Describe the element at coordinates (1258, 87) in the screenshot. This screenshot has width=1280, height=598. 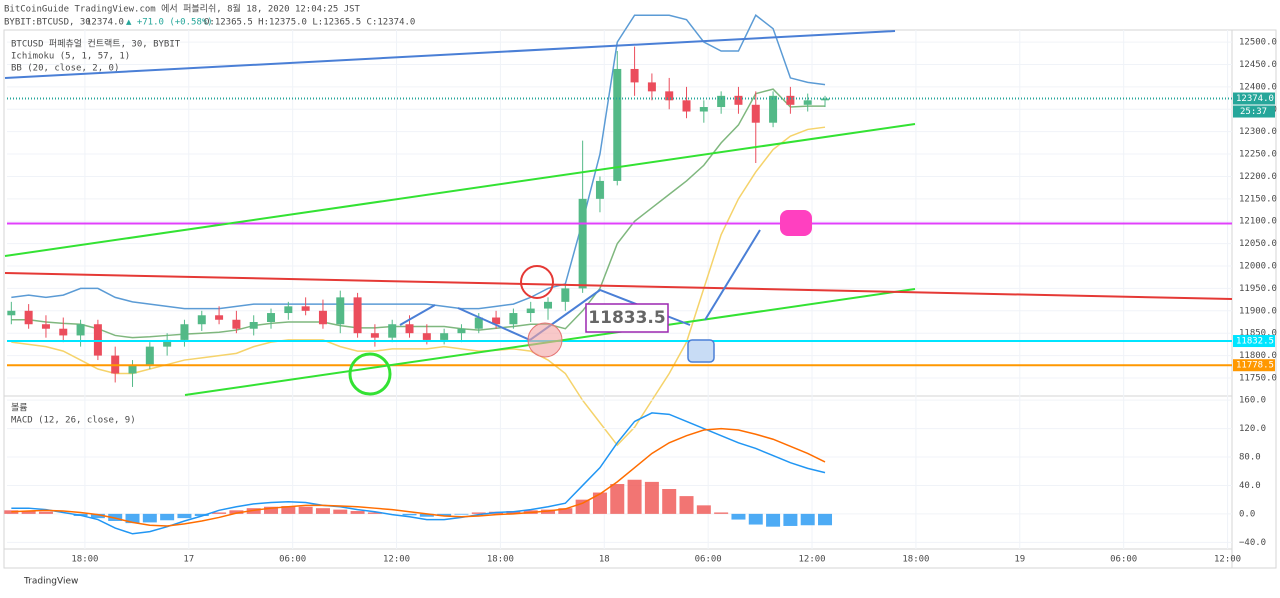
I see `y-tick-label: 12400.0` at that location.